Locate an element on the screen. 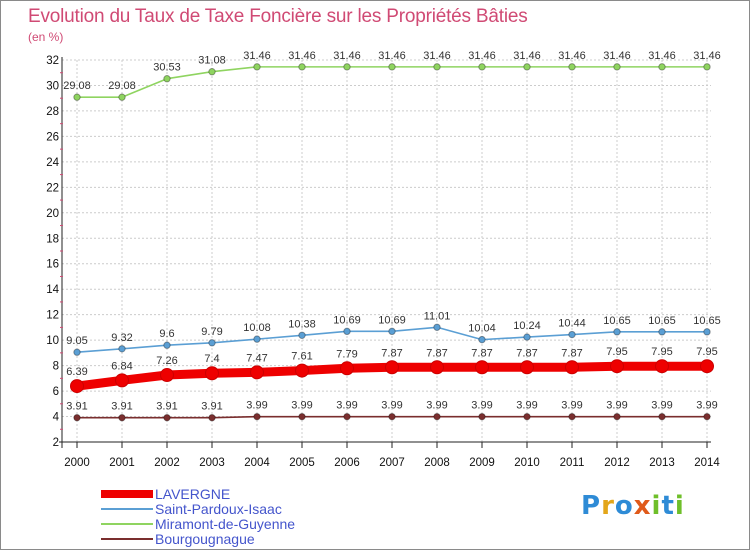 Image resolution: width=750 pixels, height=550 pixels. x-tick-label: 2006 is located at coordinates (347, 463).